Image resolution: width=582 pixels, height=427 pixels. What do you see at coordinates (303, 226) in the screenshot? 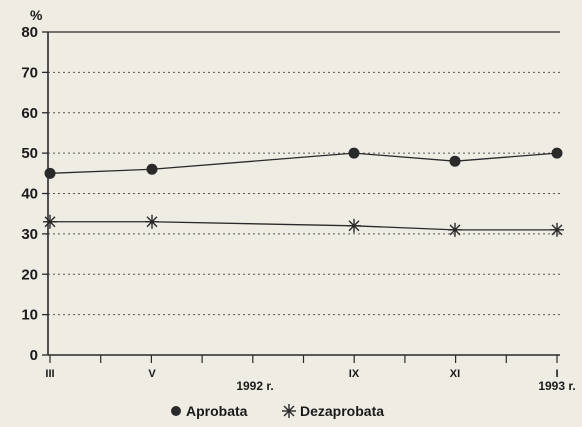
I see `series-line-dezaprobata` at bounding box center [303, 226].